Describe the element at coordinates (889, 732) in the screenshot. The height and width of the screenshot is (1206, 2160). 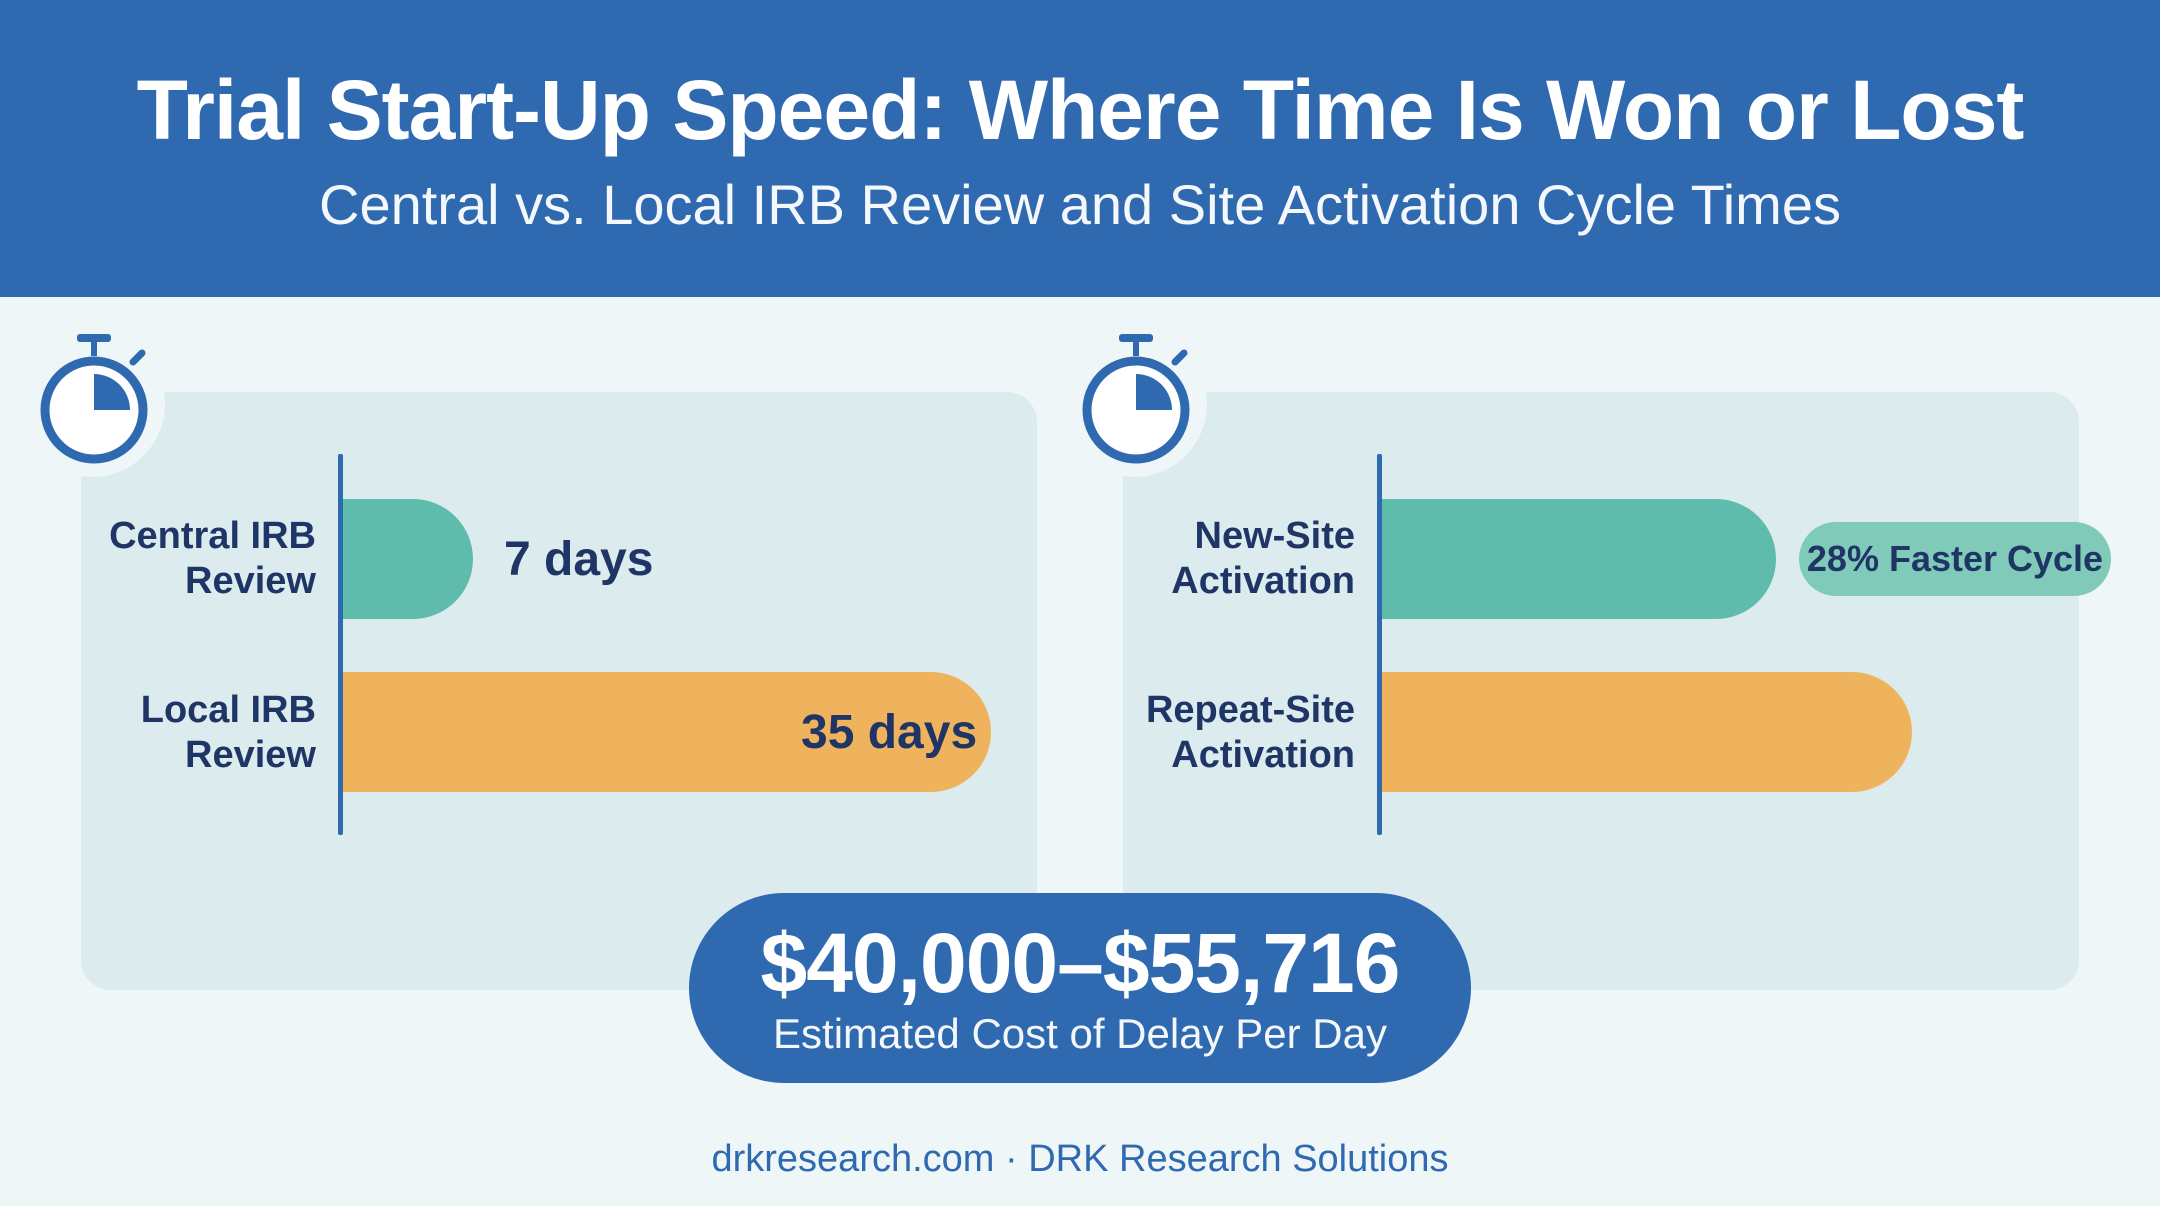
I see `data-label: 35 days` at that location.